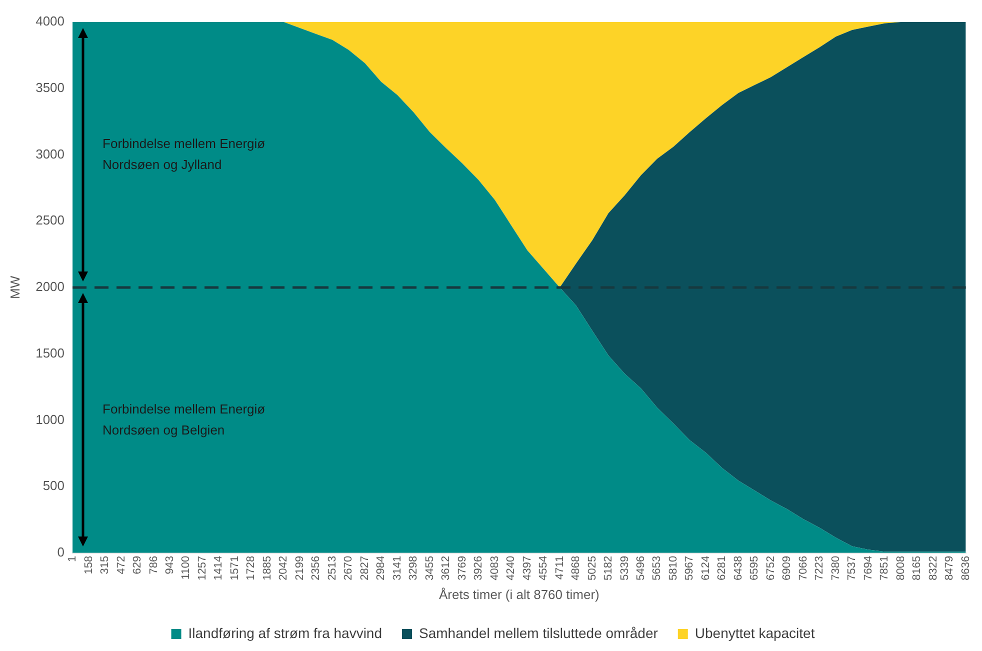  What do you see at coordinates (657, 568) in the screenshot?
I see `x-tick-label: 5653` at bounding box center [657, 568].